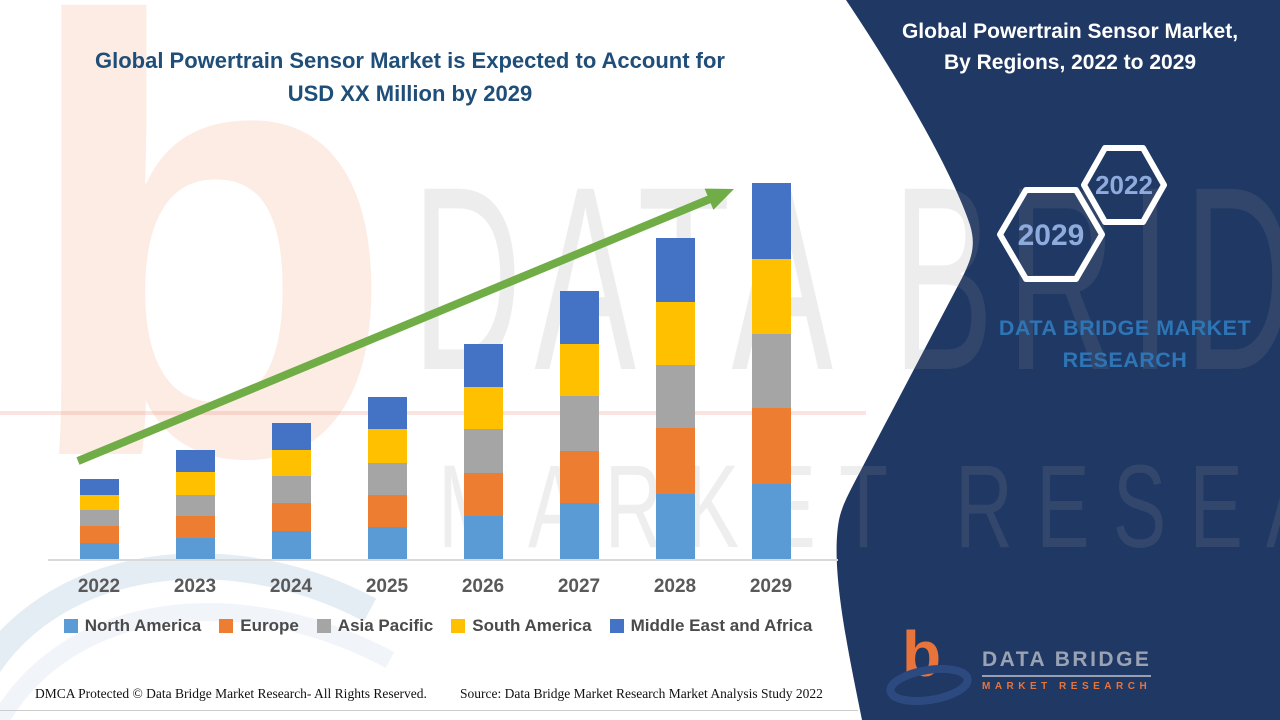 Image resolution: width=1280 pixels, height=720 pixels. Describe the element at coordinates (1067, 662) in the screenshot. I see `logo-name: DATA BRIDGE` at that location.